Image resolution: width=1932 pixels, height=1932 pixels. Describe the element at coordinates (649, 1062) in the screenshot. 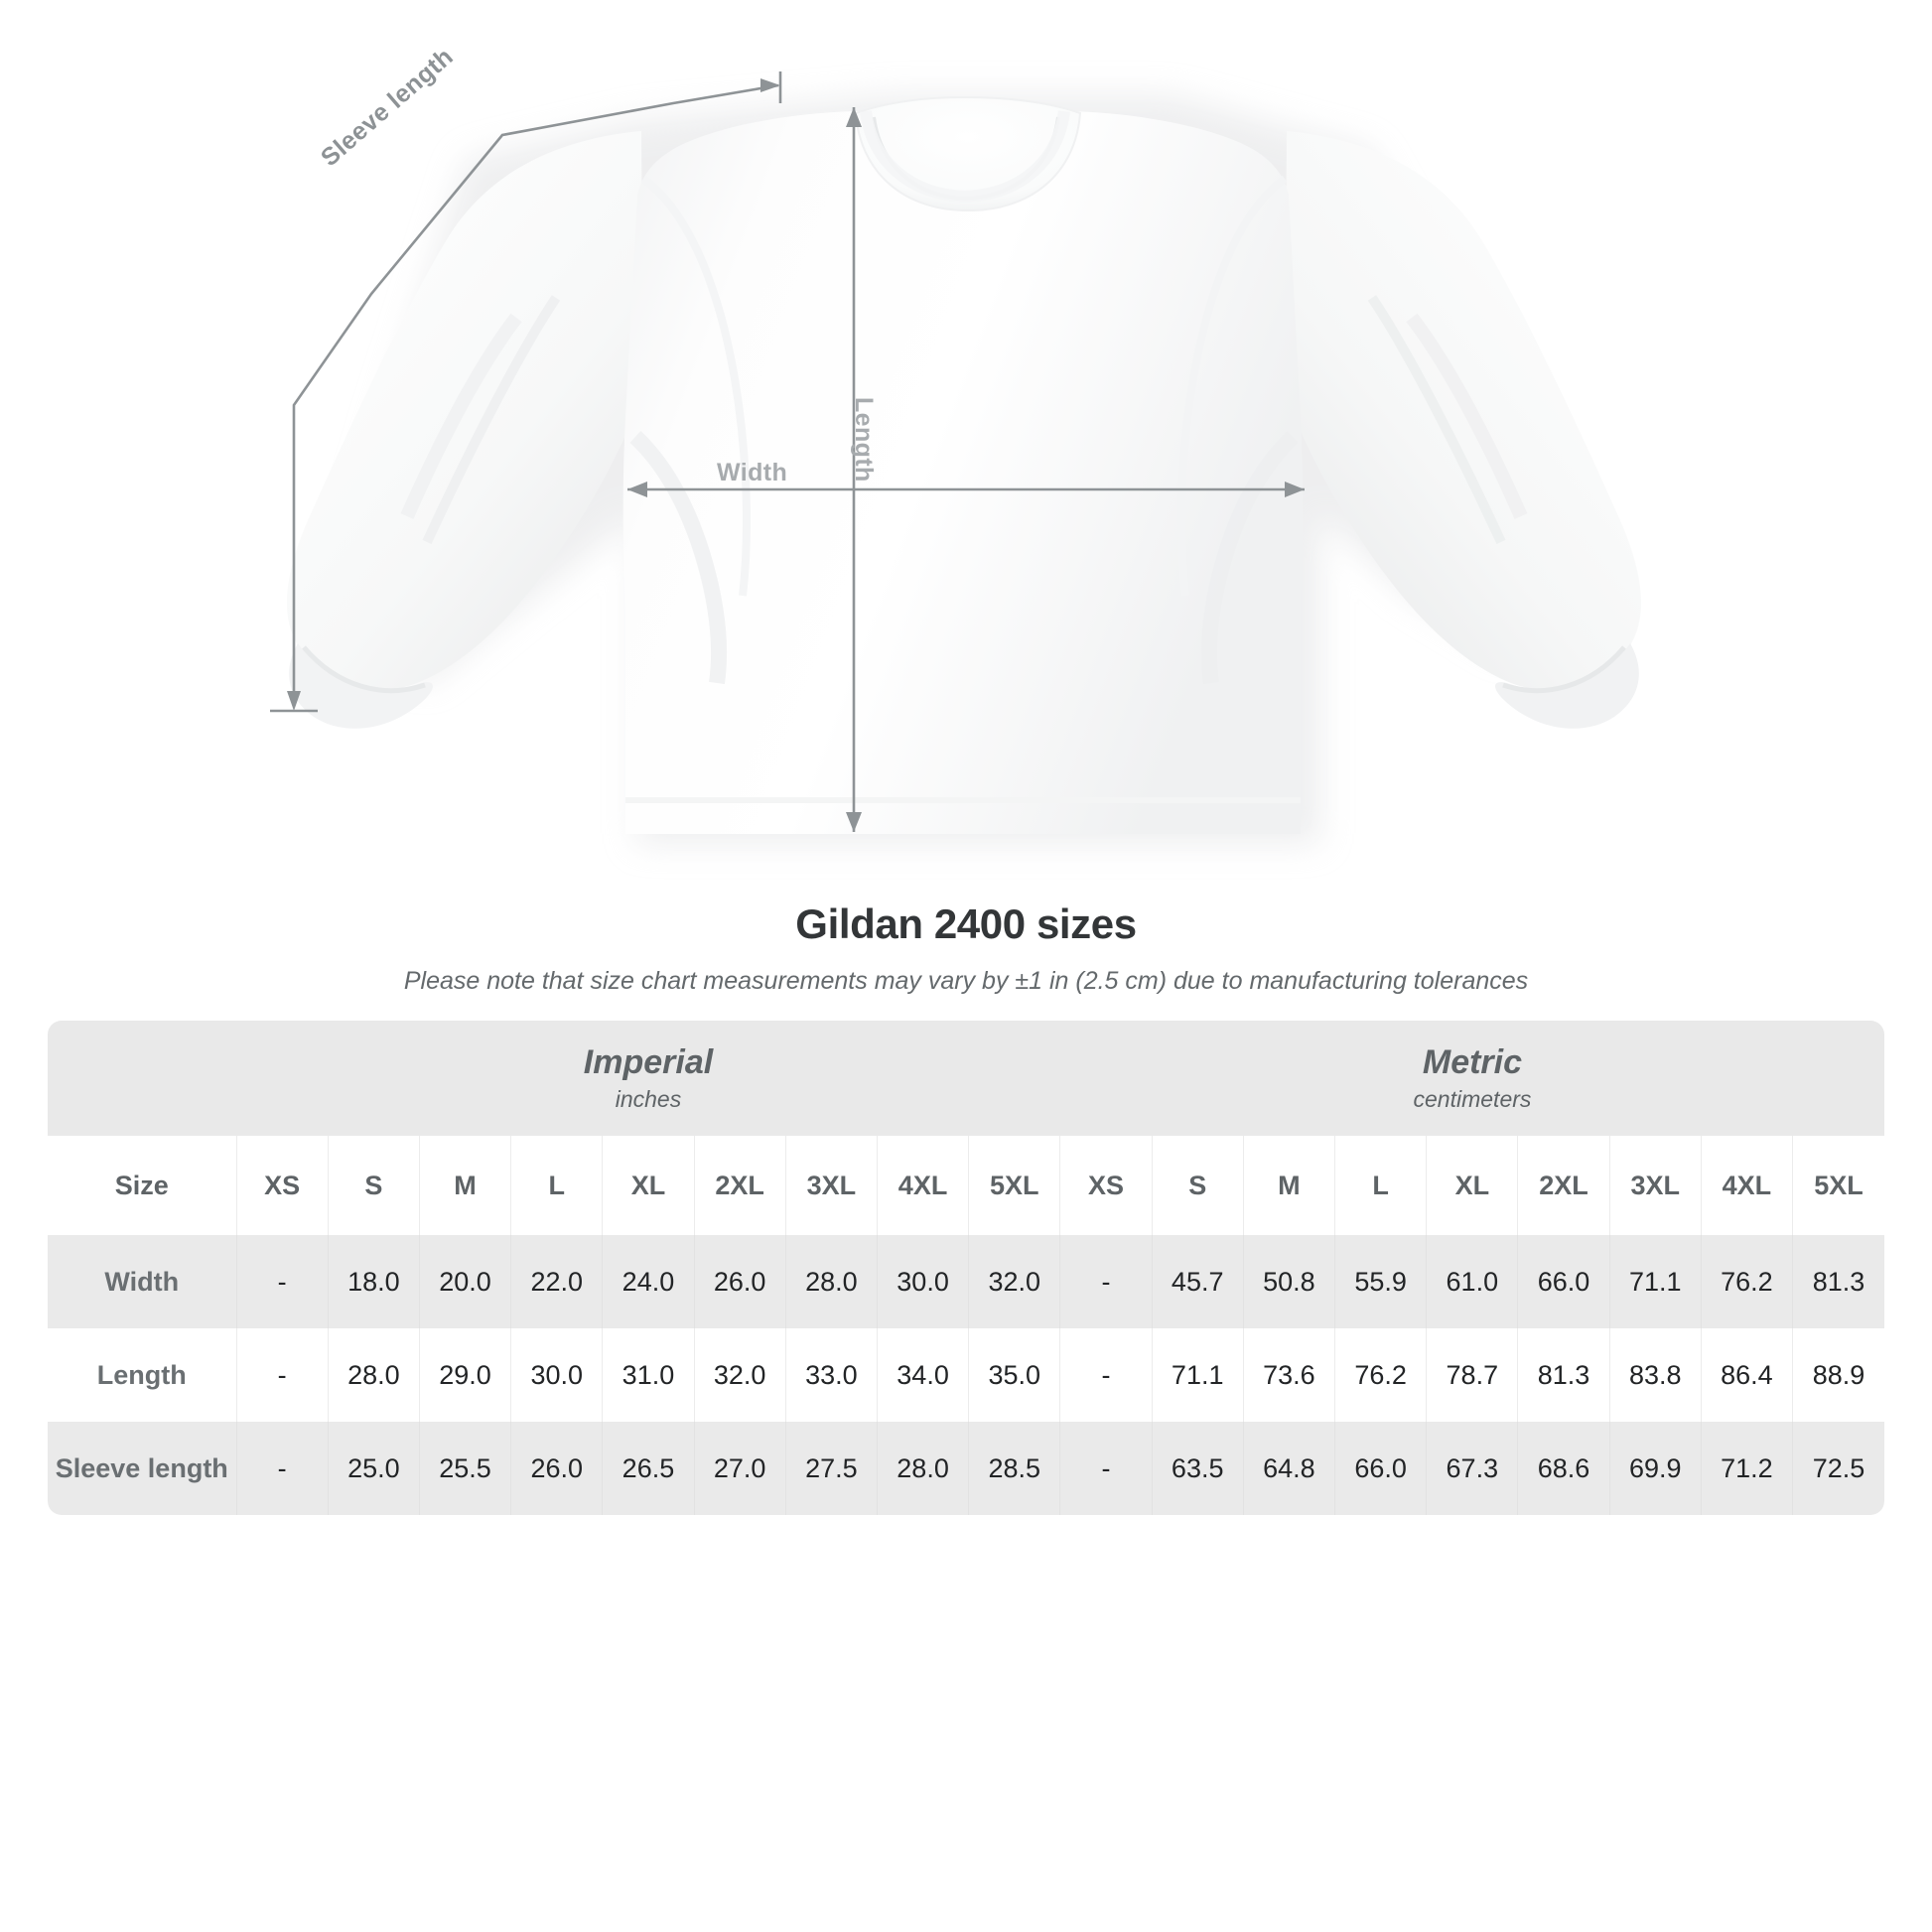

I see `unit-name-imperial: Imperial` at that location.